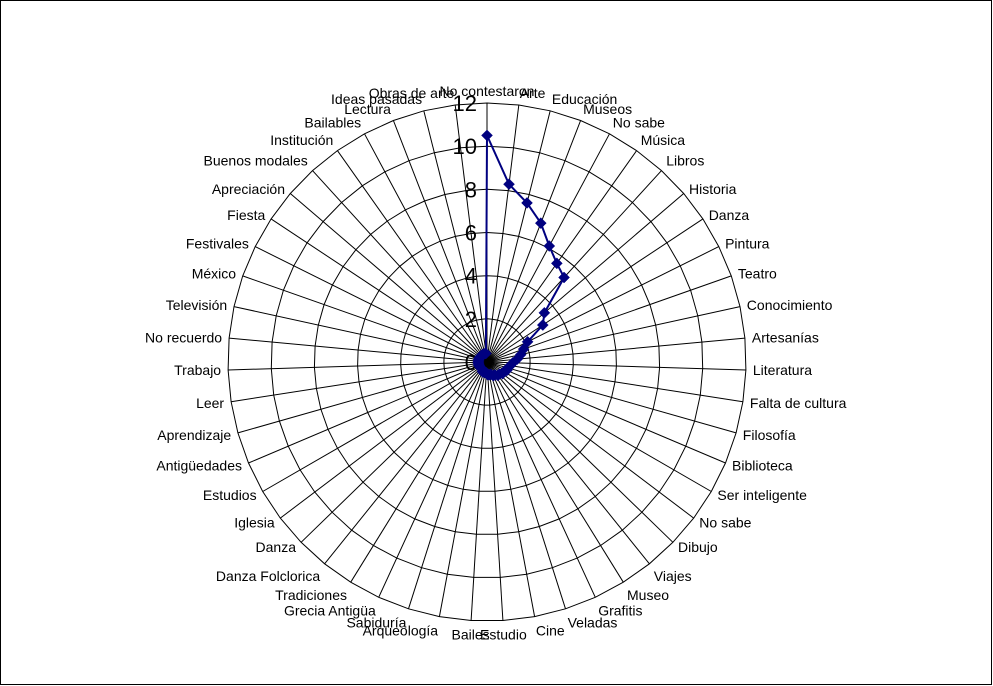  I want to click on category-label: Buenos modales, so click(256, 160).